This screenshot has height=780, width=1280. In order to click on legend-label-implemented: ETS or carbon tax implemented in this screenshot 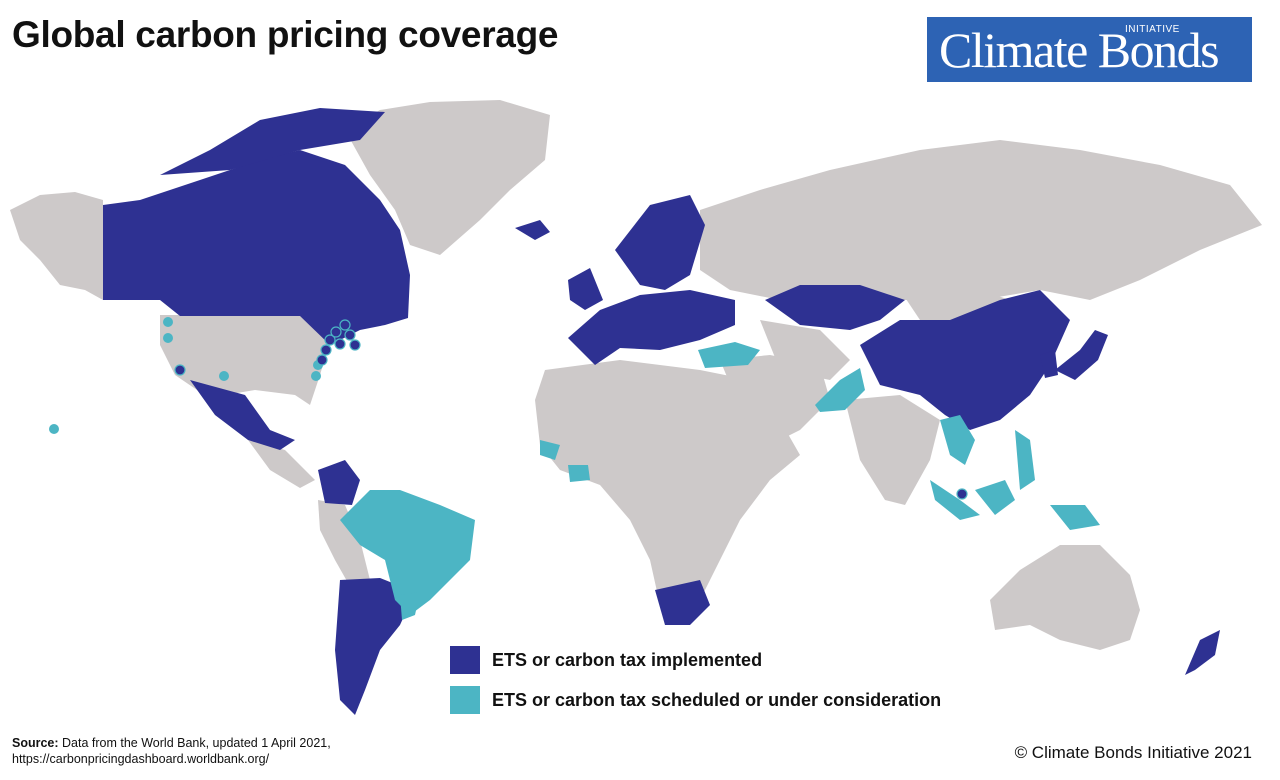, I will do `click(627, 659)`.